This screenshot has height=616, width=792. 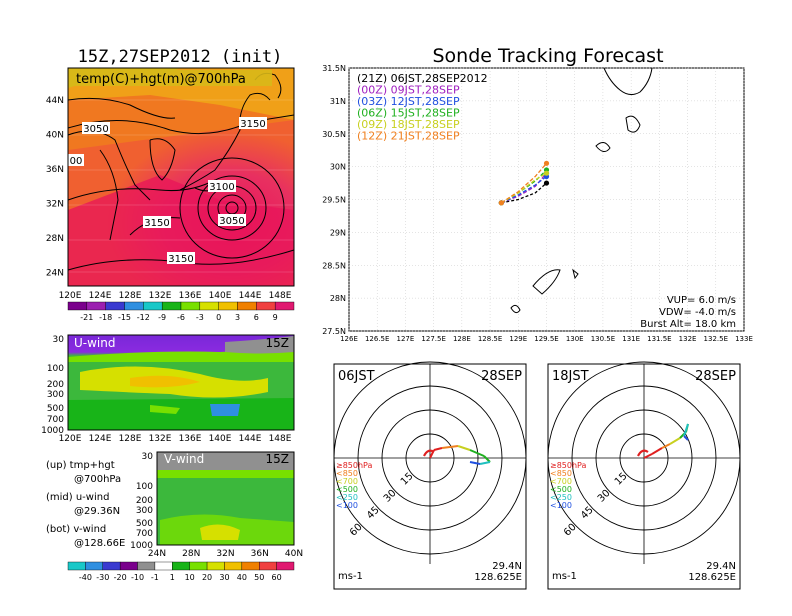 What do you see at coordinates (259, 577) in the screenshot?
I see `colorbar-label: 50` at bounding box center [259, 577].